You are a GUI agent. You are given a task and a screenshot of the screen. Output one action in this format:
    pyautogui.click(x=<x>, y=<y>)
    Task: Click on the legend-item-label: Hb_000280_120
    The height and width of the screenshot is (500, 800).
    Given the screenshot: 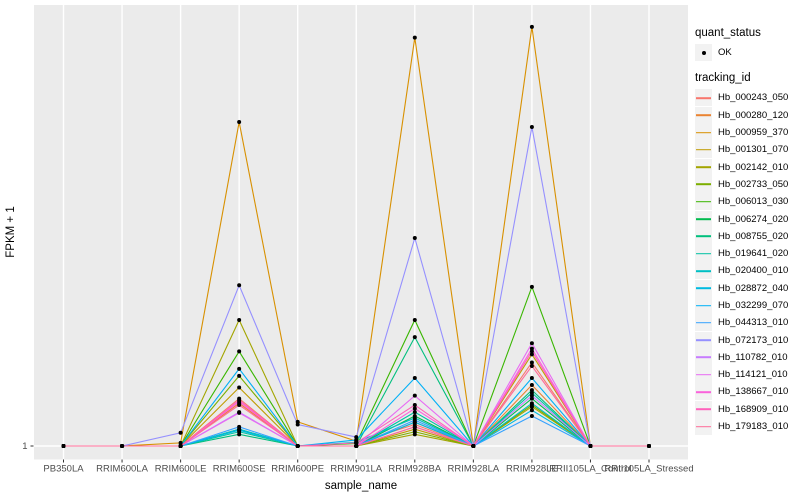 What is the action you would take?
    pyautogui.click(x=753, y=115)
    